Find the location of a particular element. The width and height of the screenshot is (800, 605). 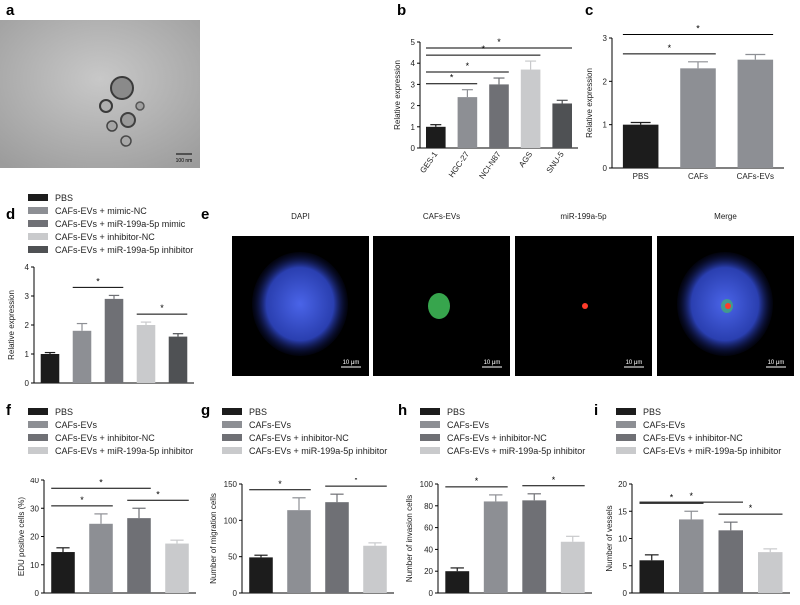

chart-f-svg: 0 10 20 30 40 EDU positive cells (%) * * * is located at coordinates (106, 537).